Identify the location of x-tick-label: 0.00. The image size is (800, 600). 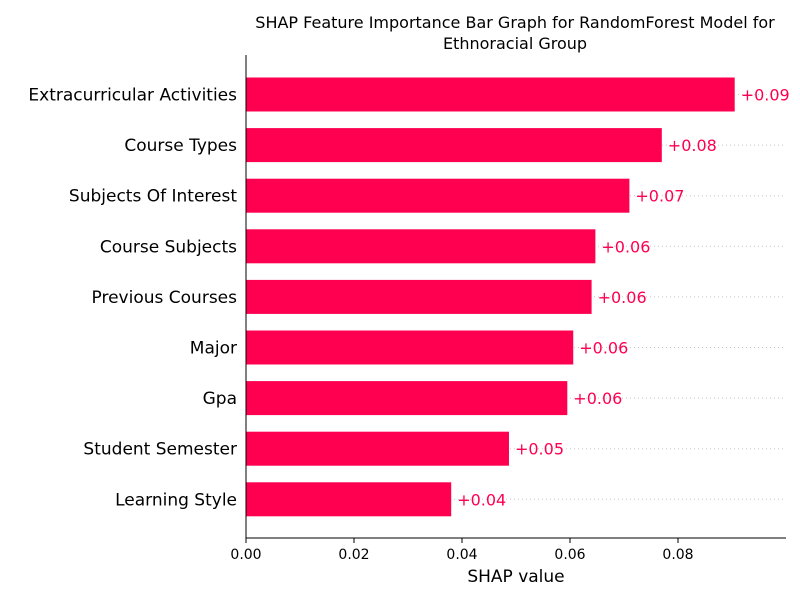
(245, 555).